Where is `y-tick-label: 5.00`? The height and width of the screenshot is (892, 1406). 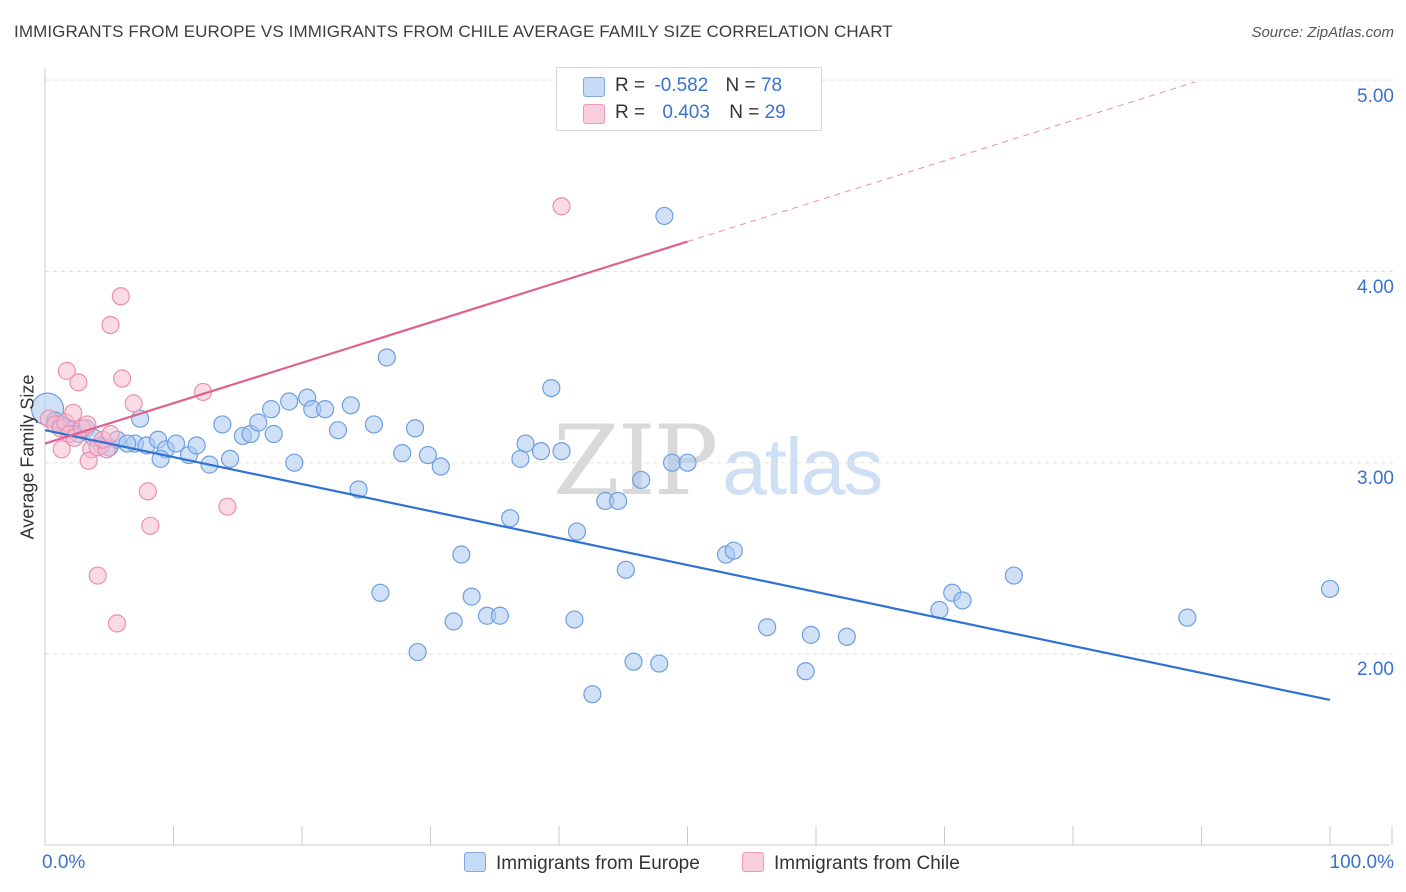
y-tick-label: 5.00 is located at coordinates (1375, 96).